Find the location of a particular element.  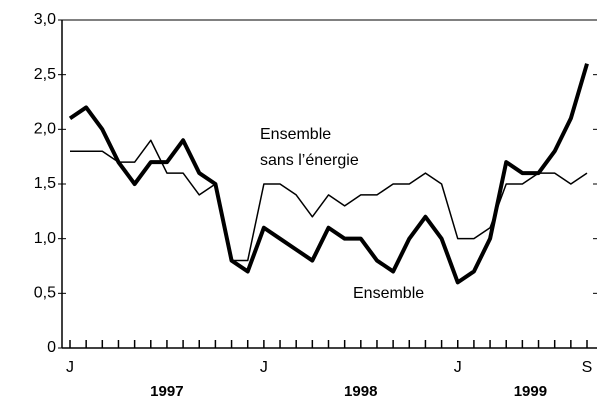

year-label: 1999 is located at coordinates (530, 391).